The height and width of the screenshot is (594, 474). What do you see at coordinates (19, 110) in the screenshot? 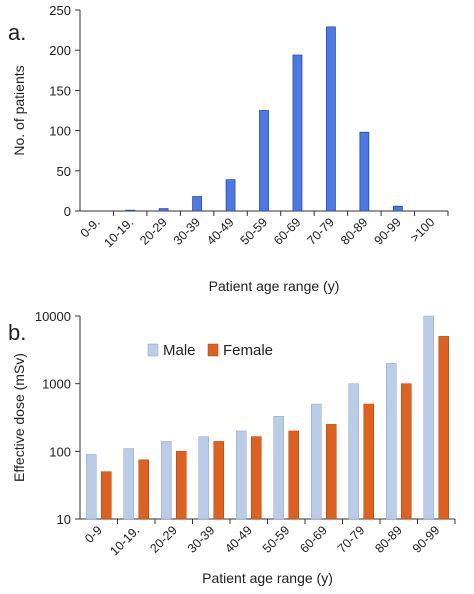
I see `y-axis-title: No. of patients` at bounding box center [19, 110].